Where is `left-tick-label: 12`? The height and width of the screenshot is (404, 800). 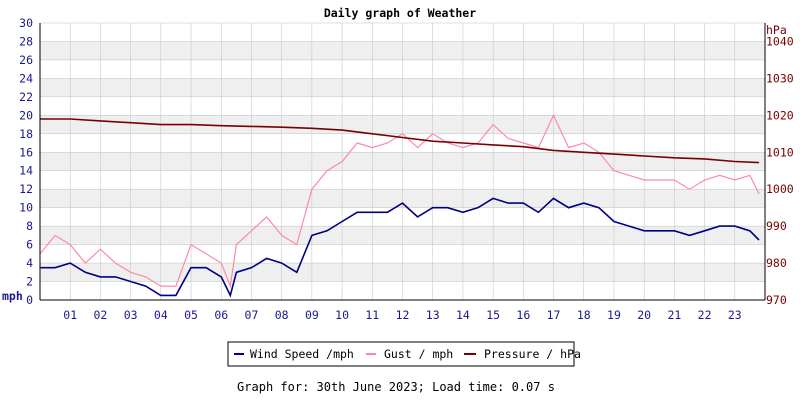 left-tick-label: 12 is located at coordinates (26, 189).